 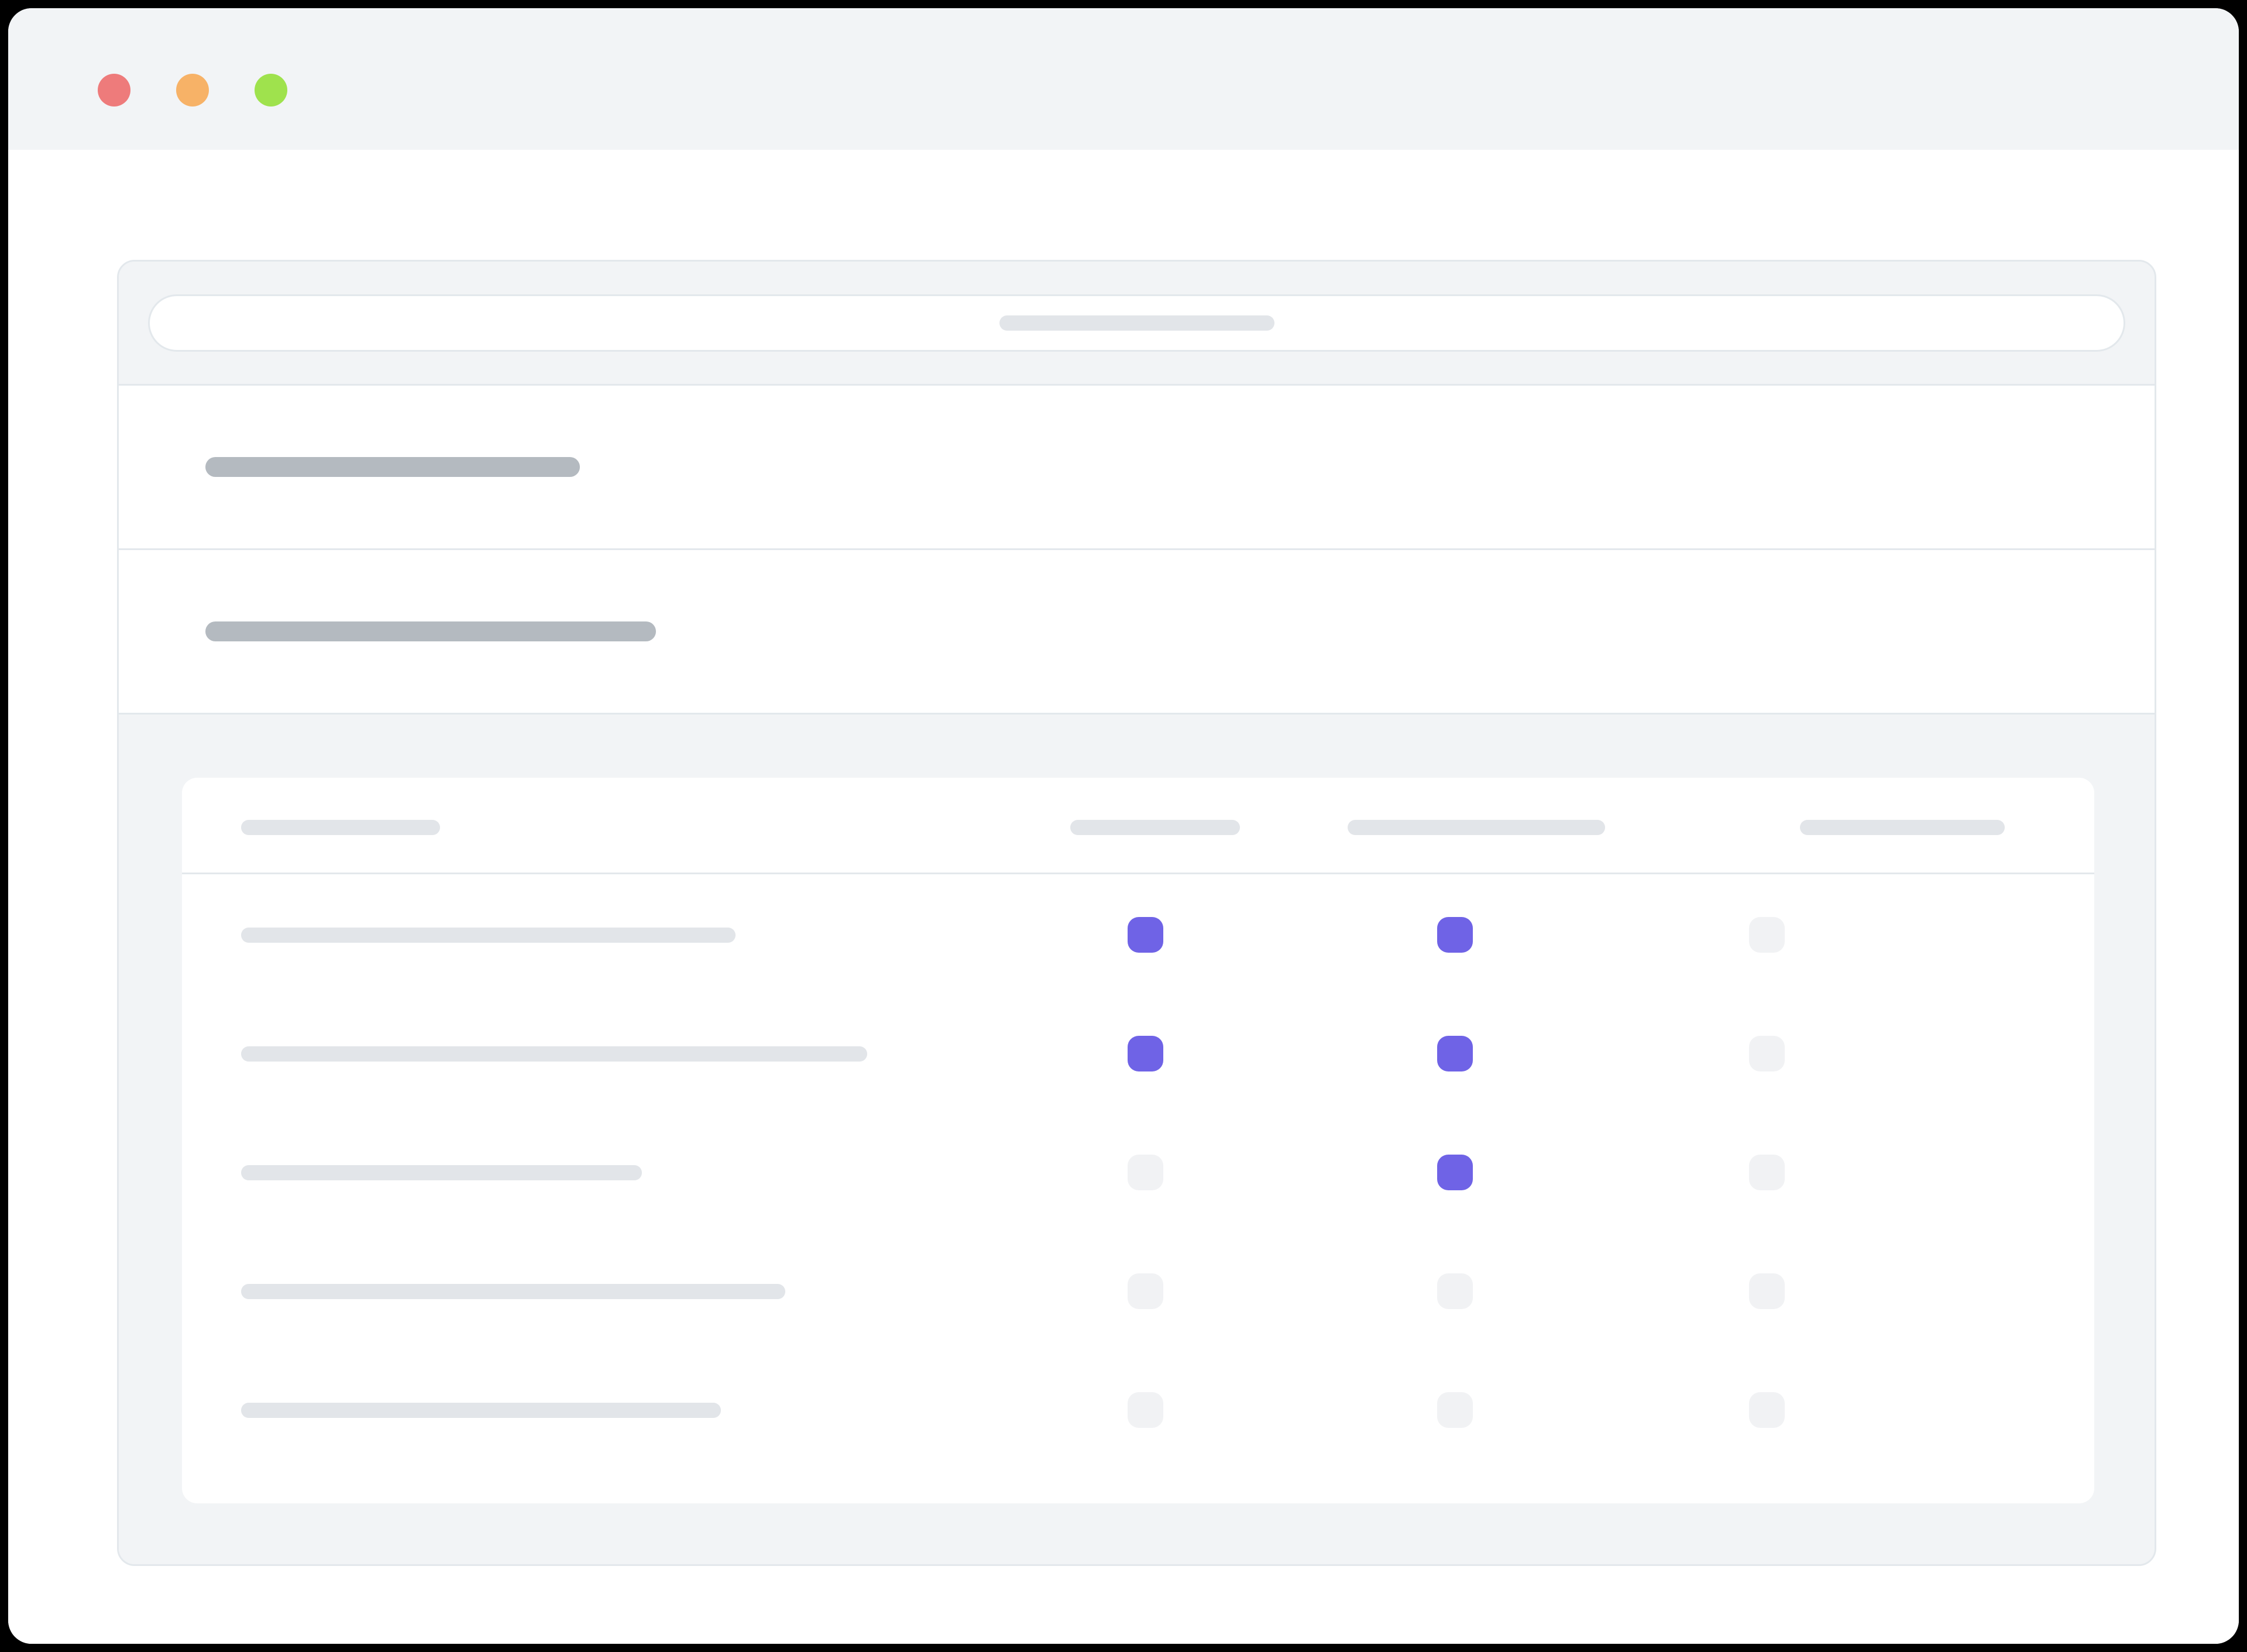 I want to click on toolbar, so click(x=1137, y=324).